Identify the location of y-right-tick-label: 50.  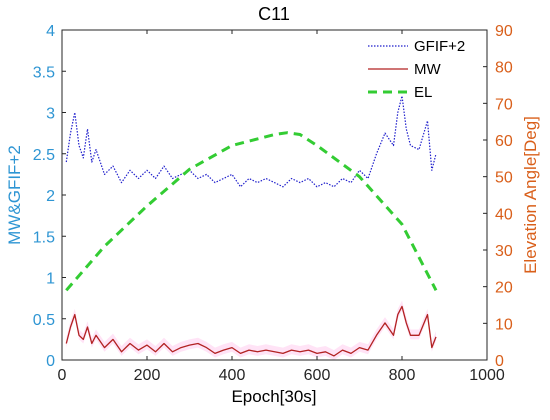
(504, 178).